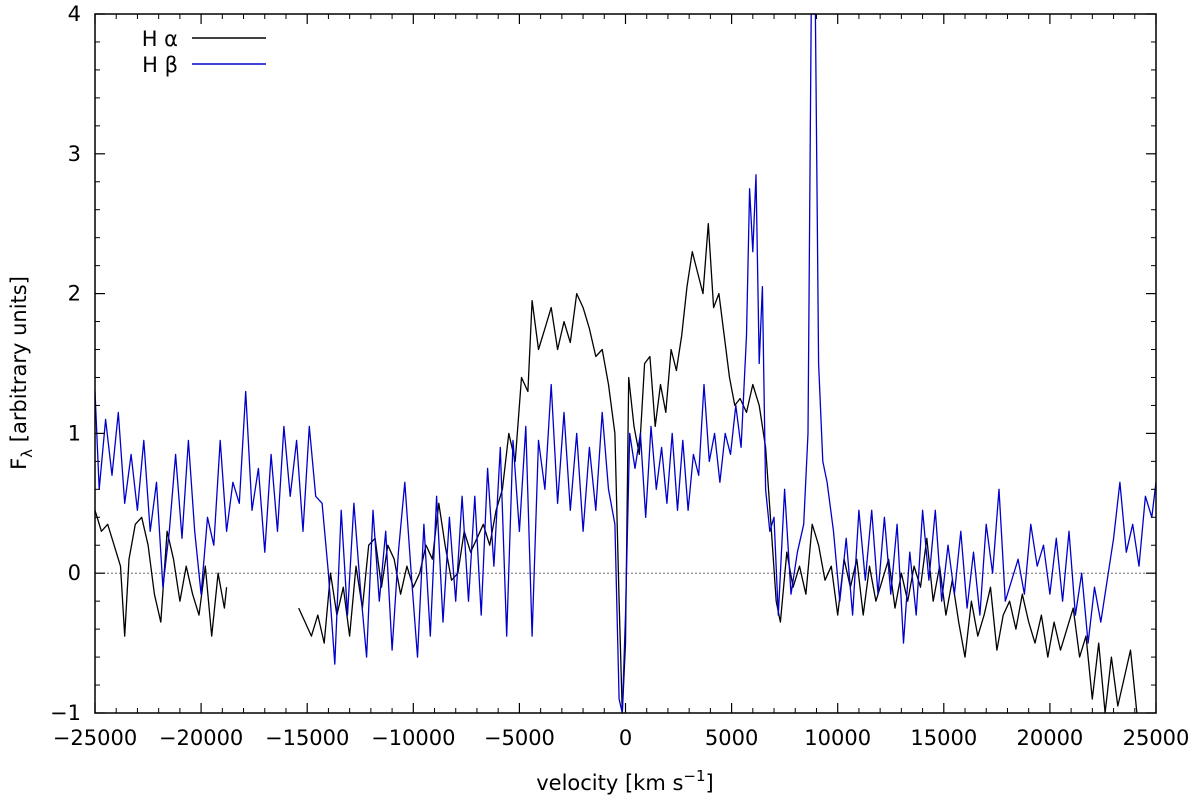 This screenshot has height=803, width=1200. What do you see at coordinates (1049, 738) in the screenshot?
I see `x-tick-label: 20000` at bounding box center [1049, 738].